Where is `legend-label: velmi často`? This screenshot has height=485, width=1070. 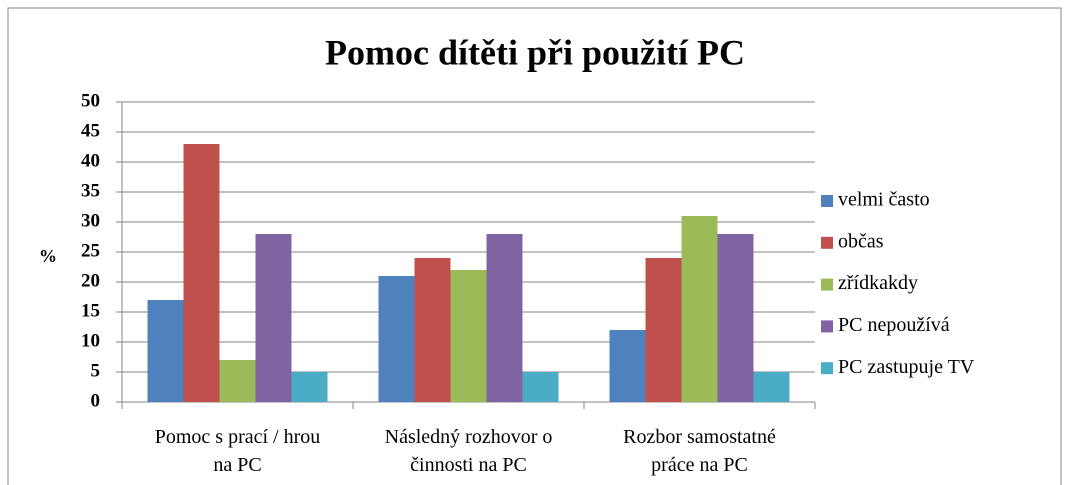
legend-label: velmi často is located at coordinates (884, 200).